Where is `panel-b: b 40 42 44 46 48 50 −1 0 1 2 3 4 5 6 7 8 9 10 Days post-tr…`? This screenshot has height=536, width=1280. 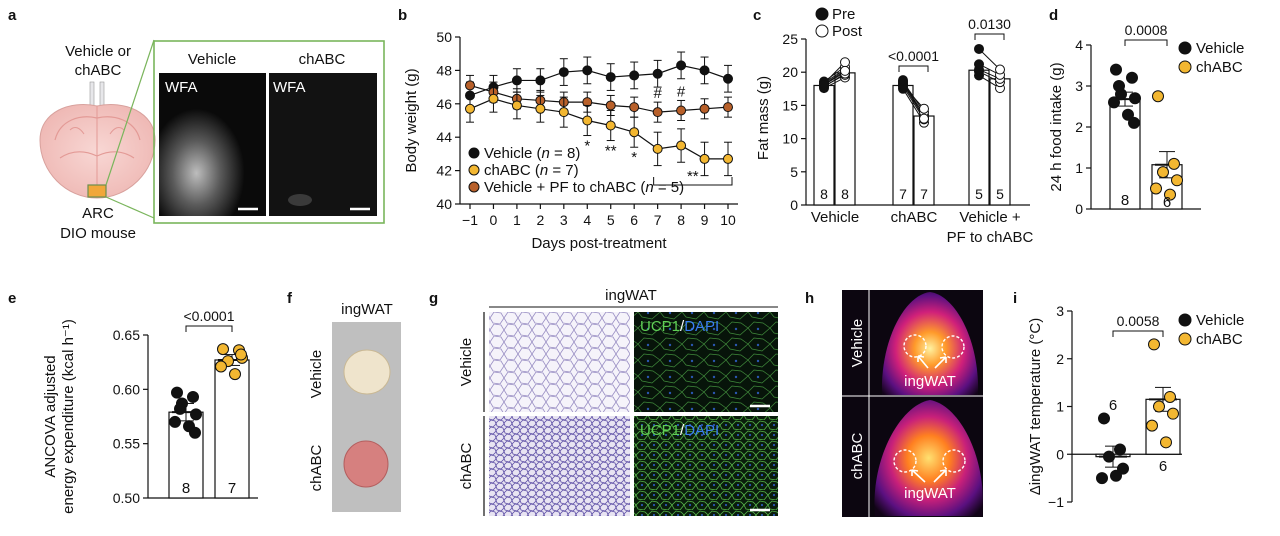 panel-b: b 40 42 44 46 48 50 −1 0 1 2 3 4 5 6 7 8 9 10 Days post-tr… is located at coordinates (568, 129).